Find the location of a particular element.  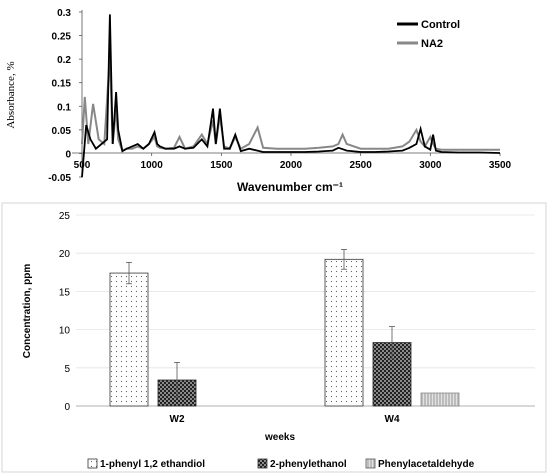

concentration-y-axis-label: Concentration, ppm is located at coordinates (27, 311).